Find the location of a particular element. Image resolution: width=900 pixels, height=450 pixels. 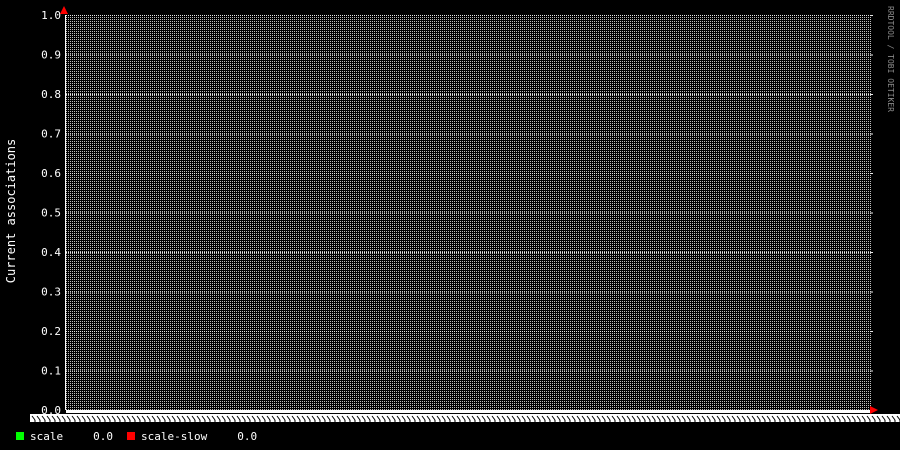

x-axis-tick-labels is located at coordinates (465, 416).